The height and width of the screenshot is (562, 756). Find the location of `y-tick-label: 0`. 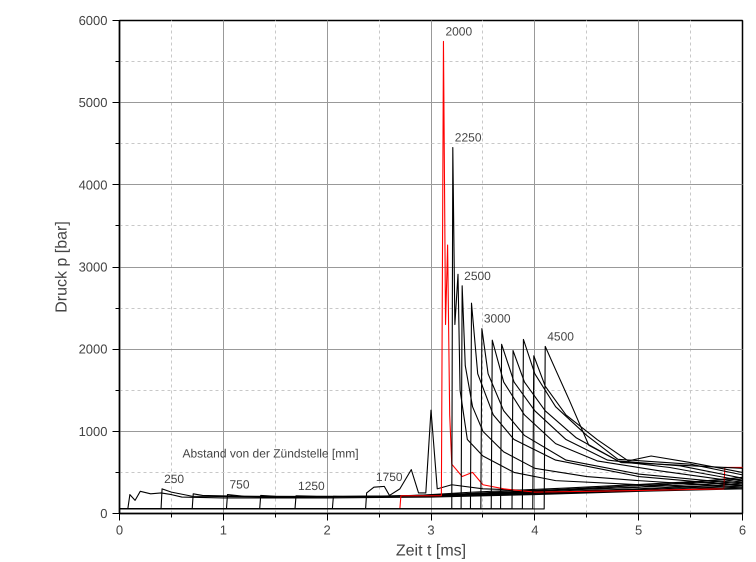

y-tick-label: 0 is located at coordinates (104, 513).